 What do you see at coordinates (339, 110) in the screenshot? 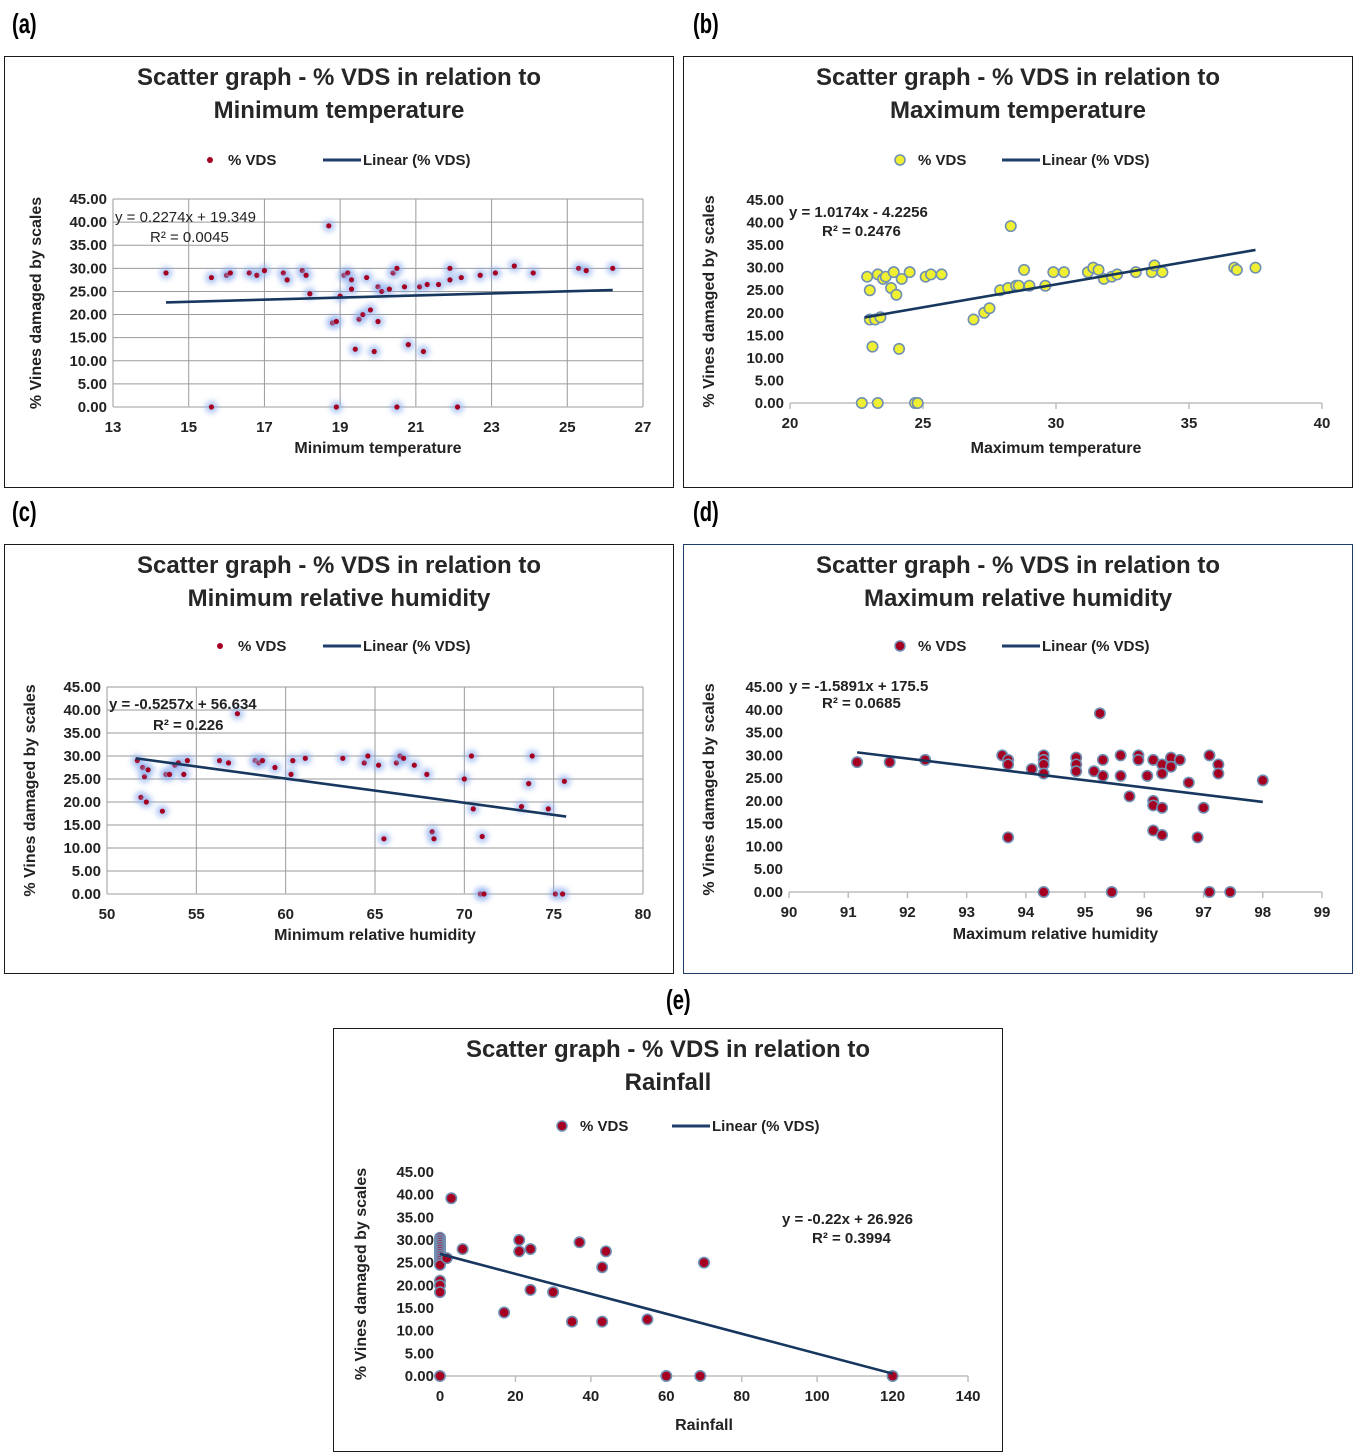
I see `chart-title-line-2: Minimum temperature` at bounding box center [339, 110].